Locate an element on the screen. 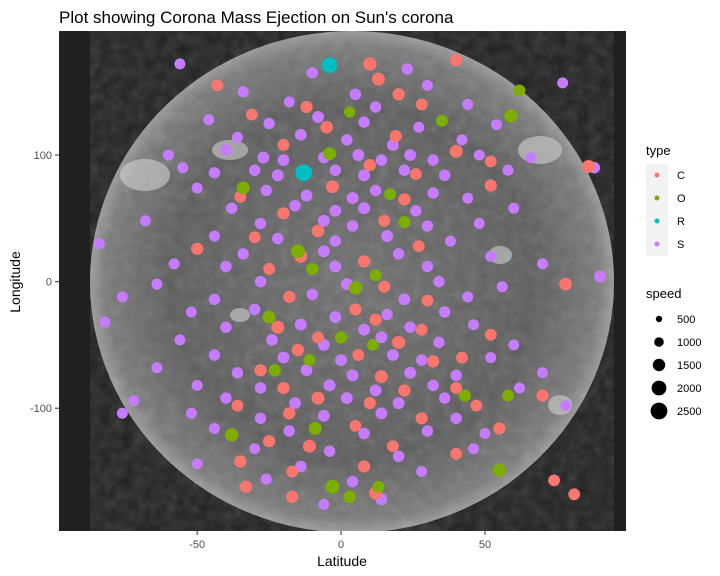 This screenshot has height=576, width=720. legend-key-bg is located at coordinates (657, 210).